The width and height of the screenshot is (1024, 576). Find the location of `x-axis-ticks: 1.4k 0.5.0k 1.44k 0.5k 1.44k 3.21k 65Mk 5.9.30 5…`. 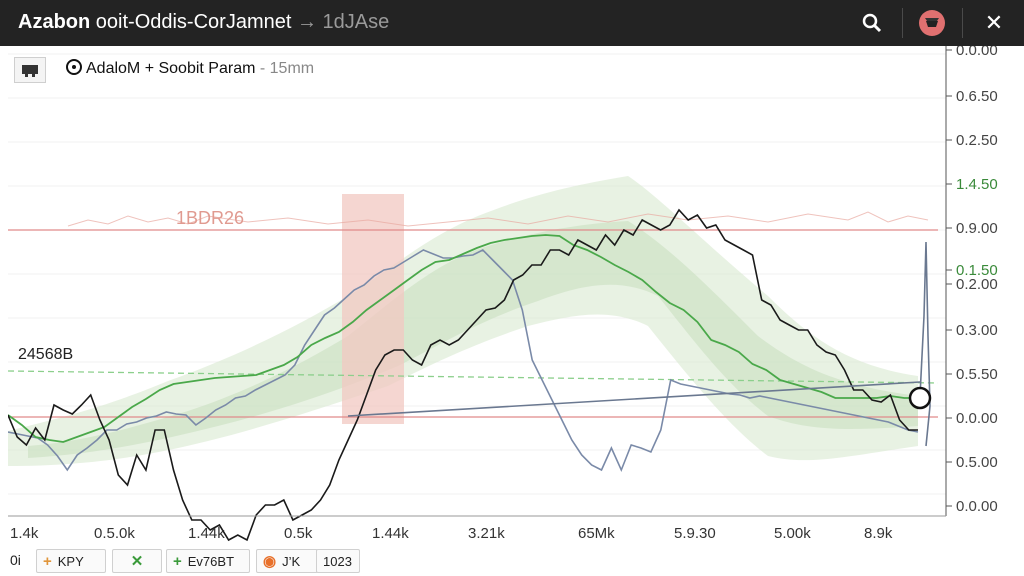

x-axis-ticks: 1.4k 0.5.0k 1.44k 0.5k 1.44k 3.21k 65Mk 5.9.30 5… is located at coordinates (451, 533).